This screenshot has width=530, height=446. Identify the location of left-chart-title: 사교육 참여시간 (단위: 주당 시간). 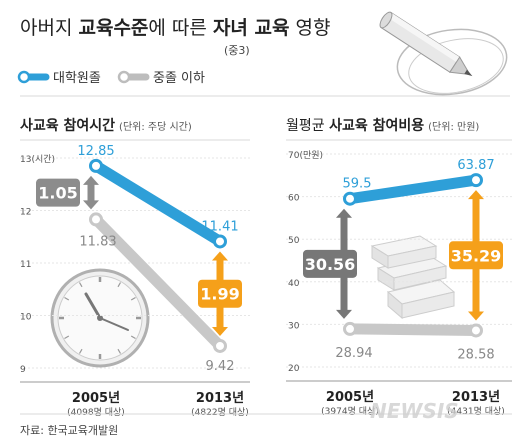
(106, 125).